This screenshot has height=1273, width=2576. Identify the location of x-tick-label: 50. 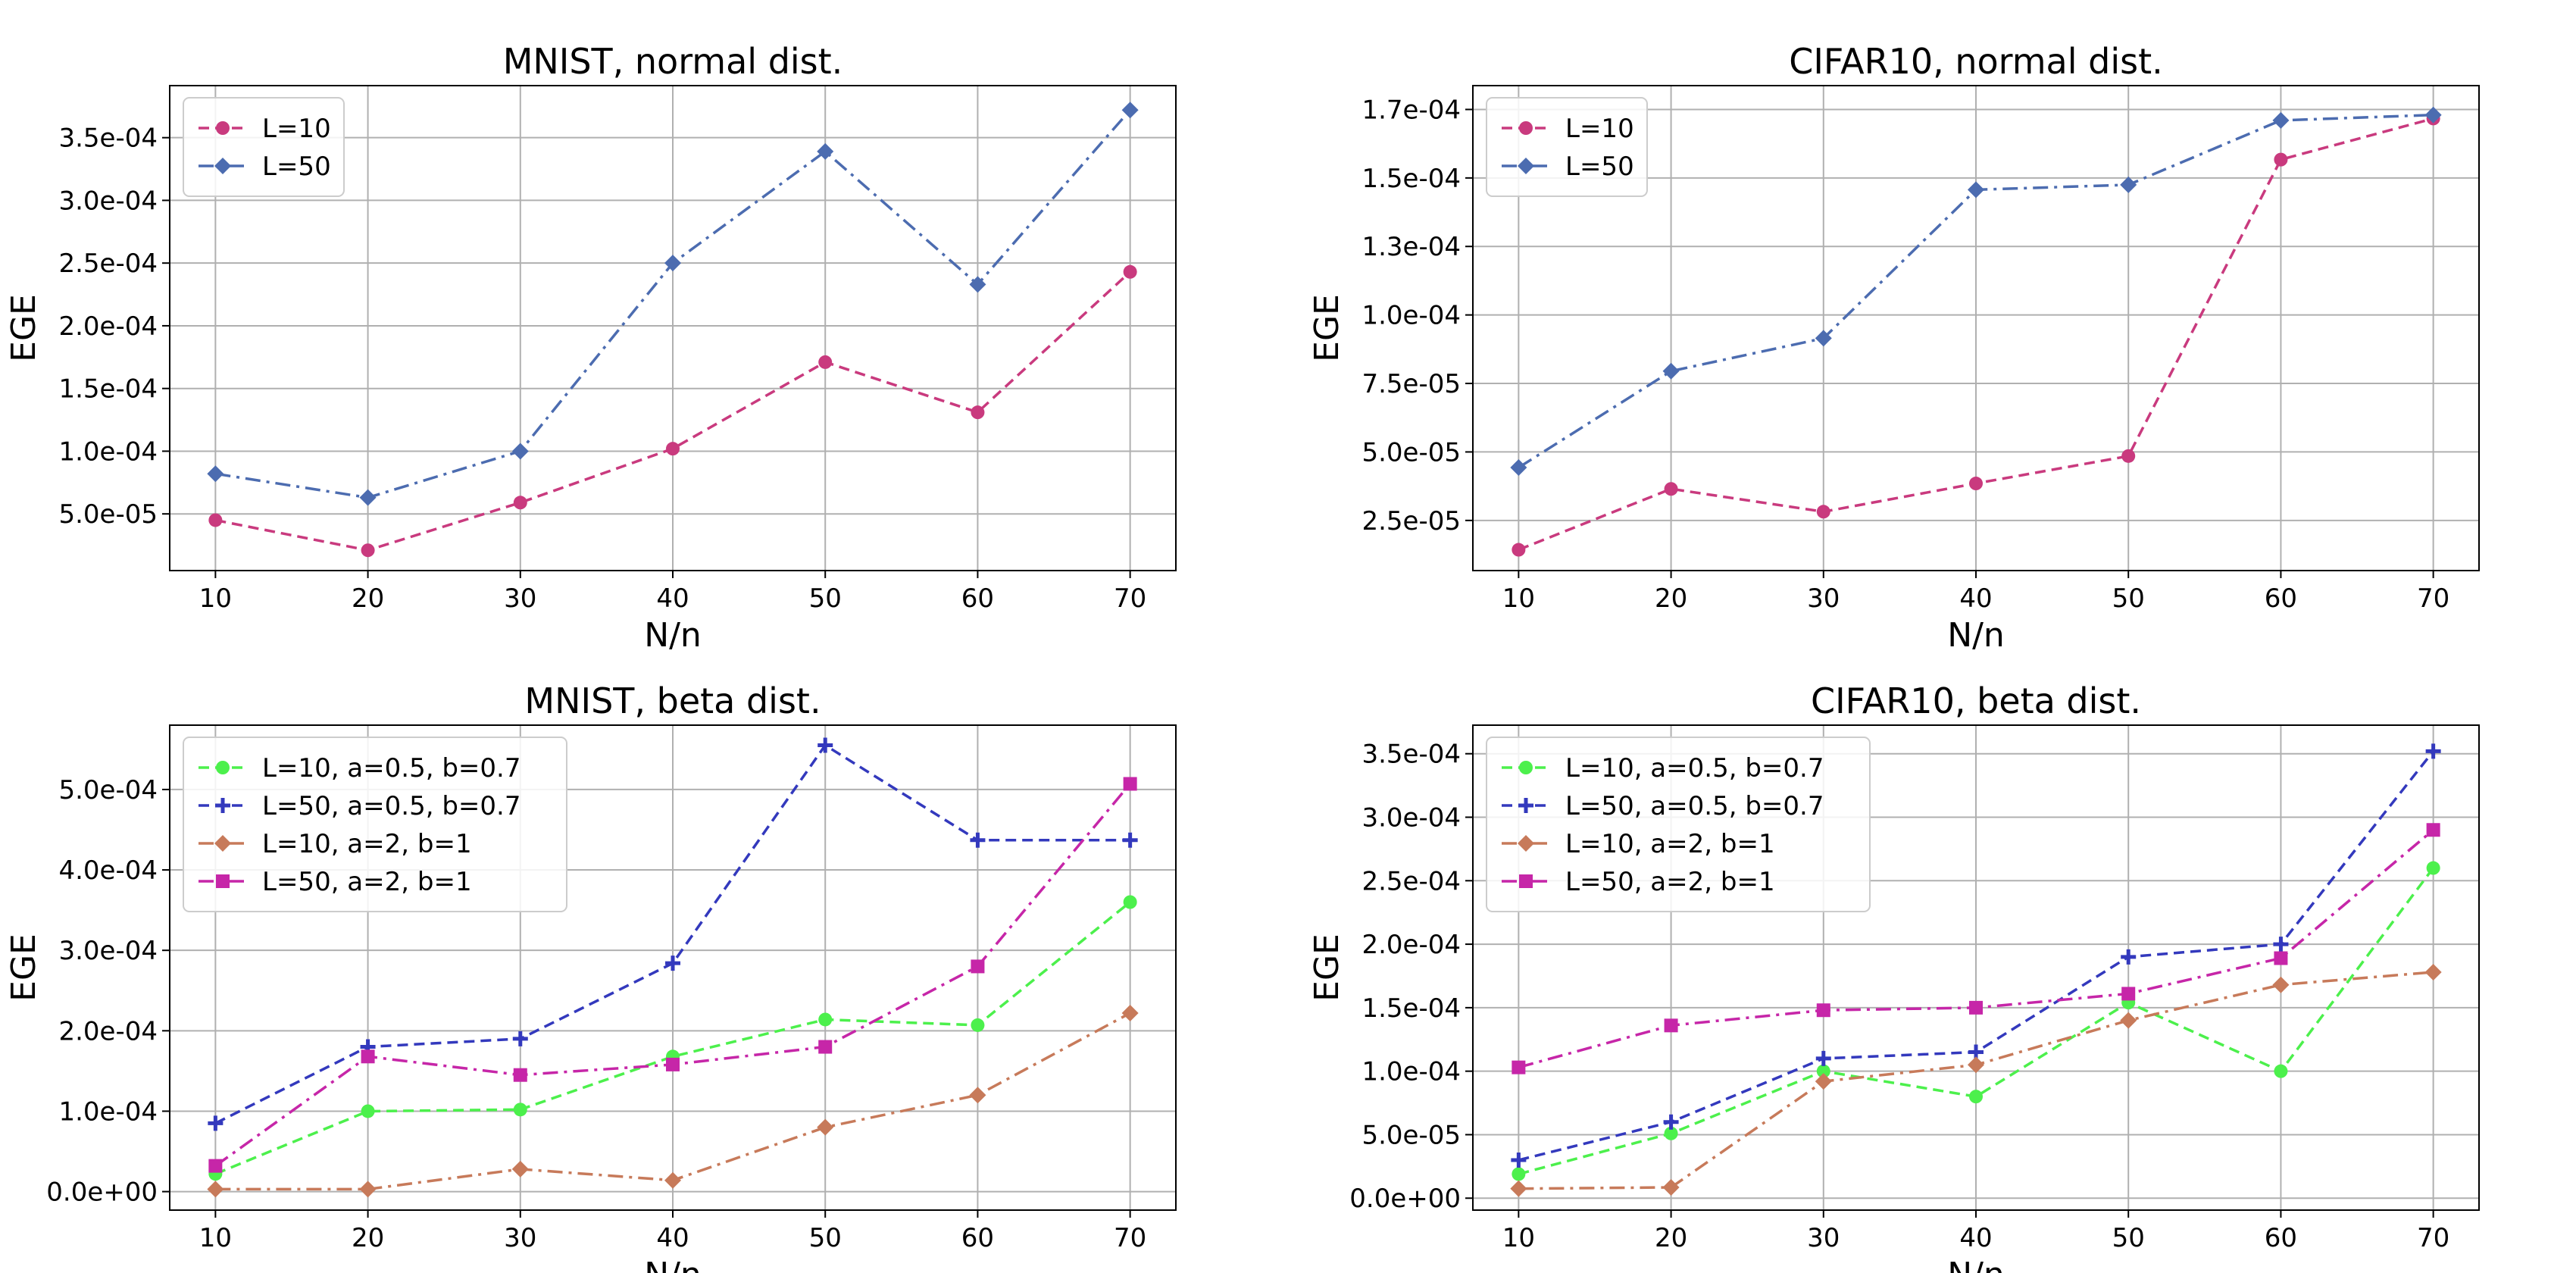
(2128, 1238).